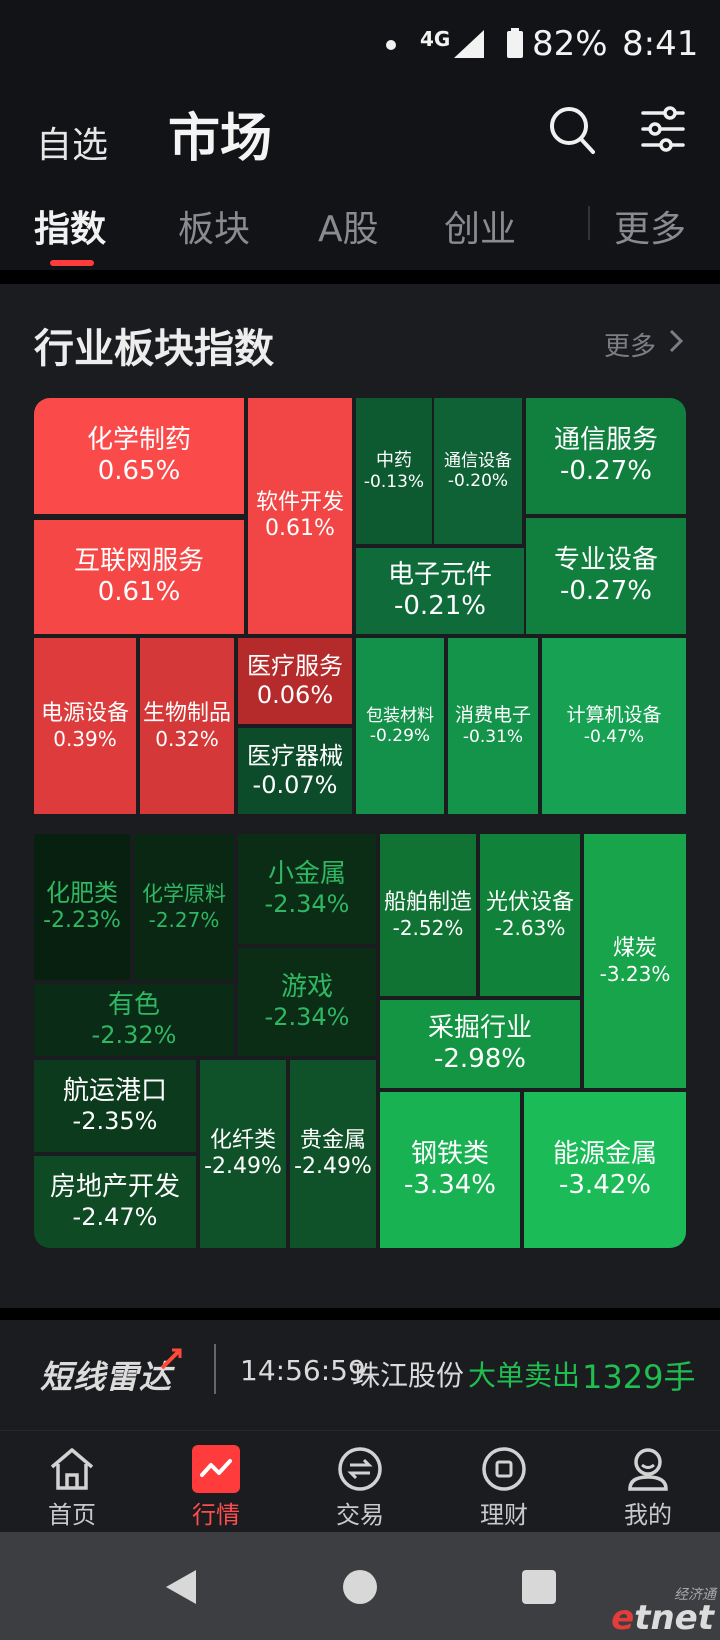  Describe the element at coordinates (630, 347) in the screenshot. I see `more-link: 更多` at that location.